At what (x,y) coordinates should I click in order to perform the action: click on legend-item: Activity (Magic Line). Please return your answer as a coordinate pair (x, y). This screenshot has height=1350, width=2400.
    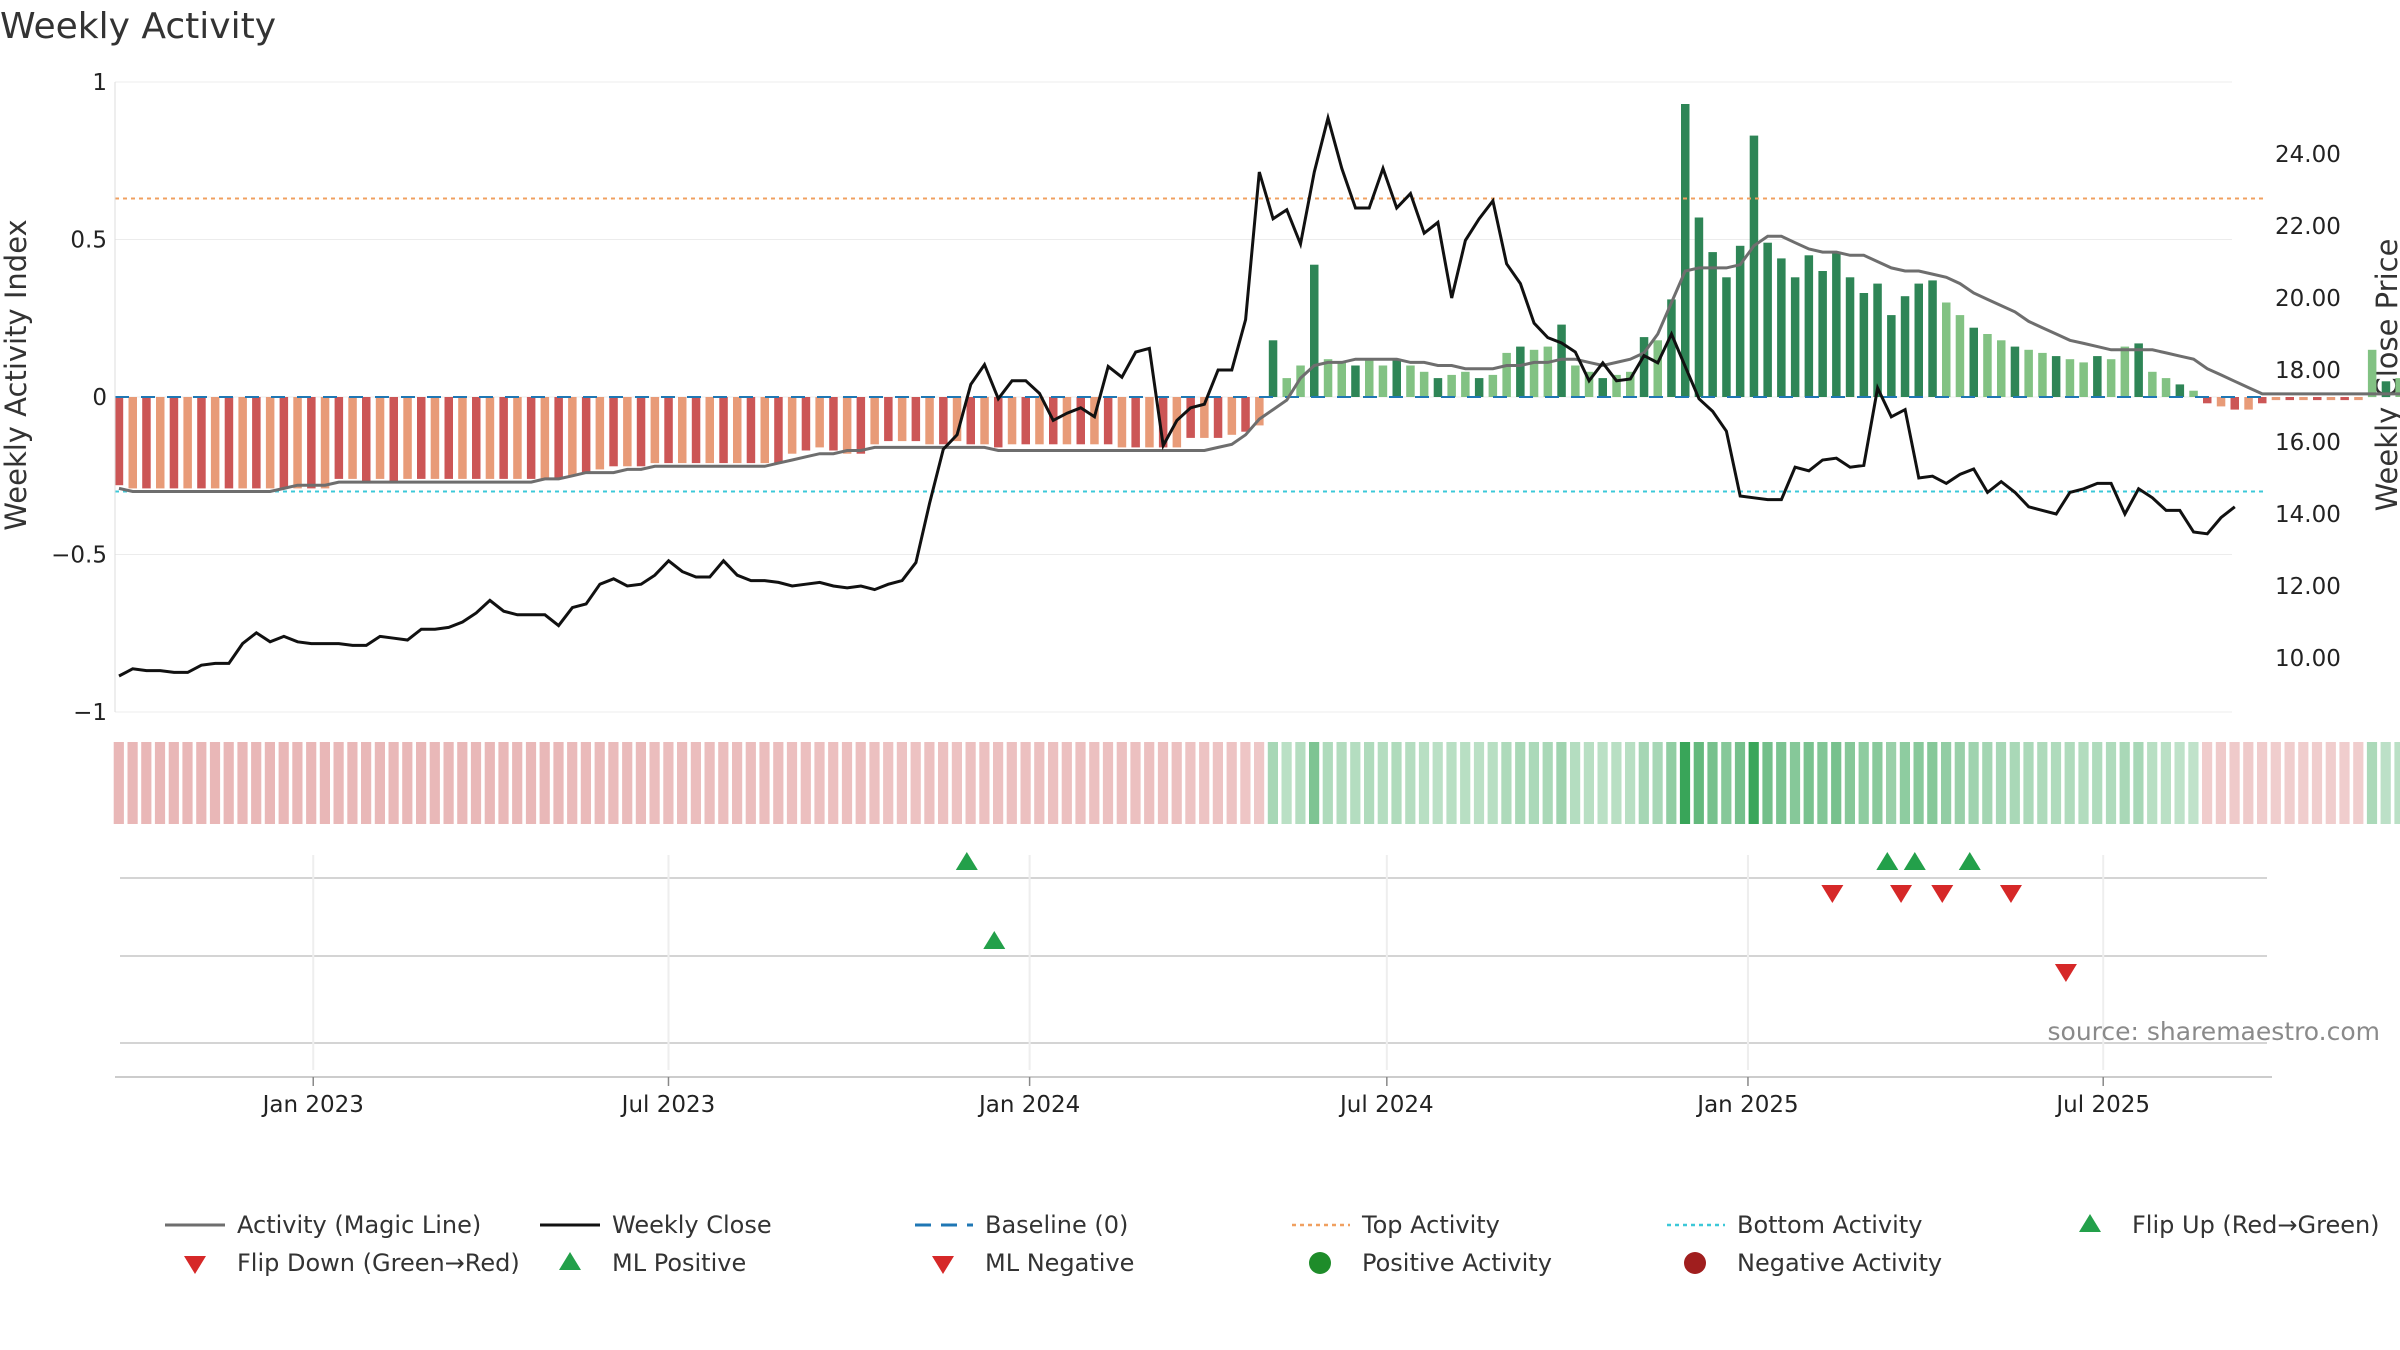
    Looking at the image, I should click on (323, 1225).